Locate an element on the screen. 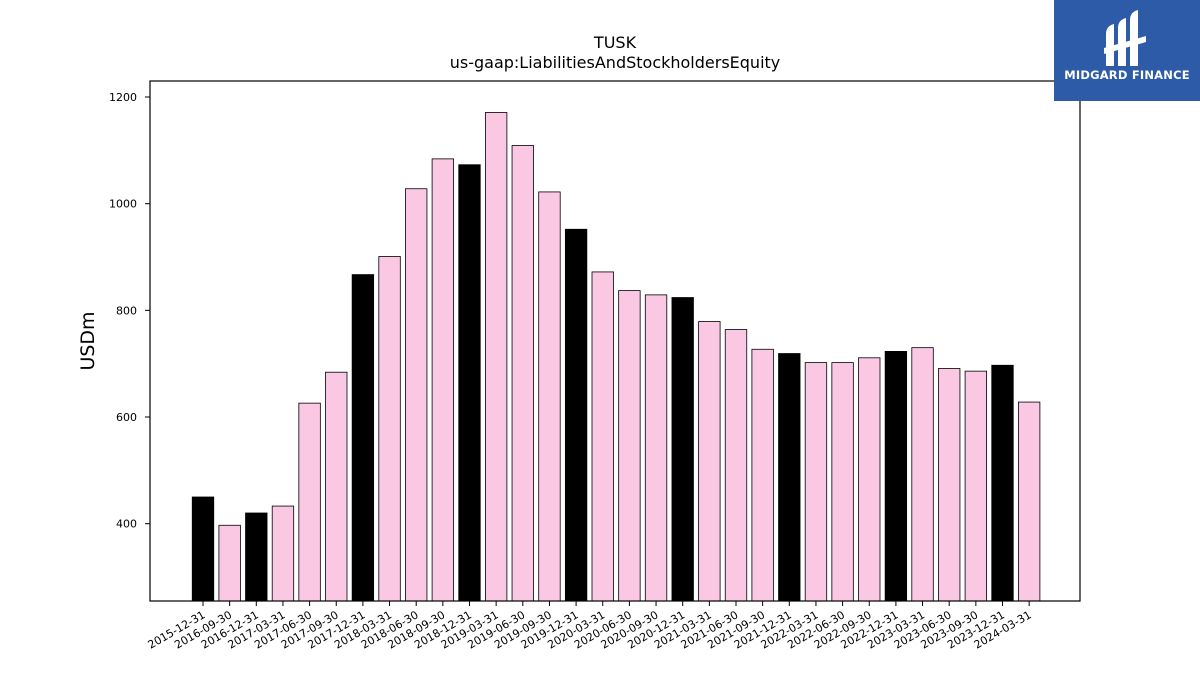  midgard-logo-icon is located at coordinates (1125, 38).